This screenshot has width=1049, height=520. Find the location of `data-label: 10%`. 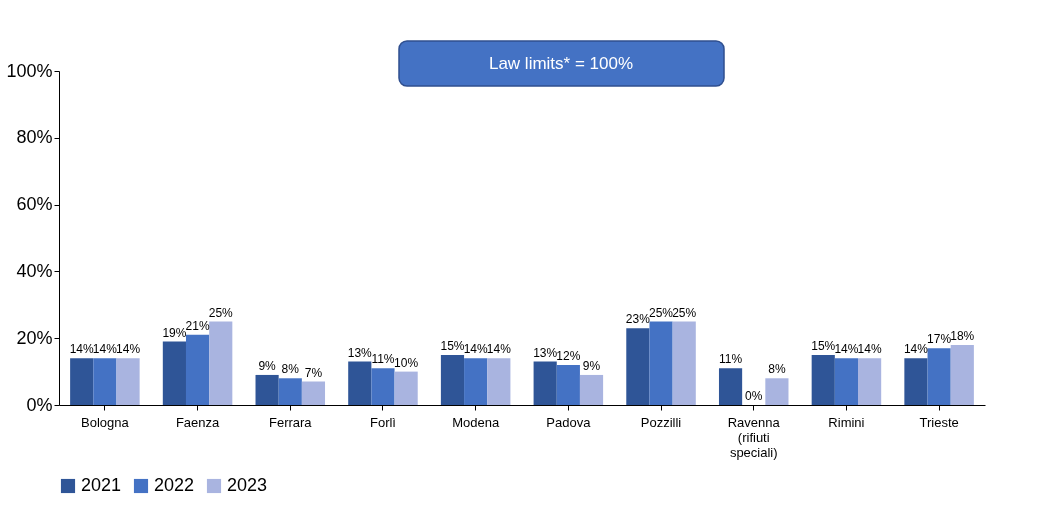

data-label: 10% is located at coordinates (406, 362).